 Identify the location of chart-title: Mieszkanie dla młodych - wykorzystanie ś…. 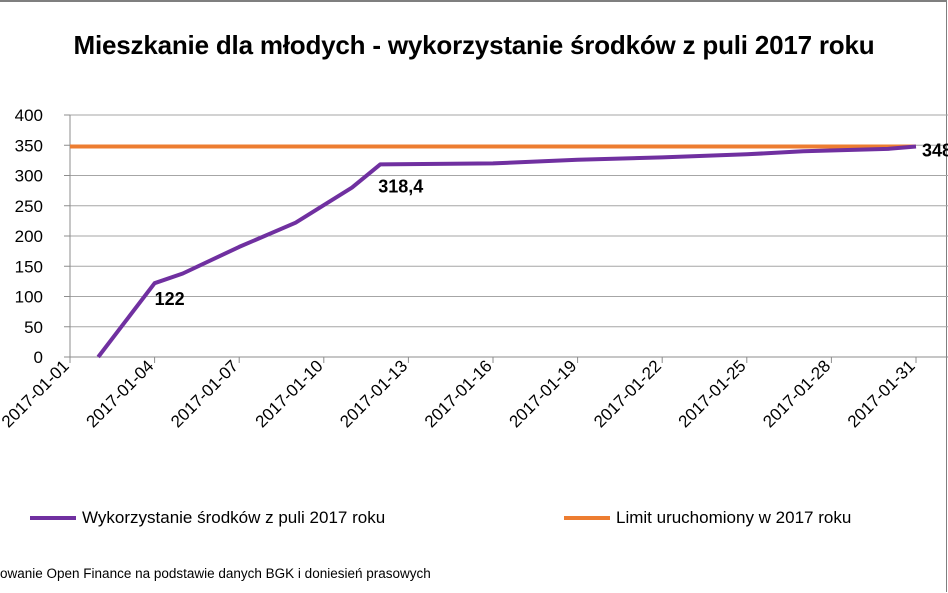
(474, 45).